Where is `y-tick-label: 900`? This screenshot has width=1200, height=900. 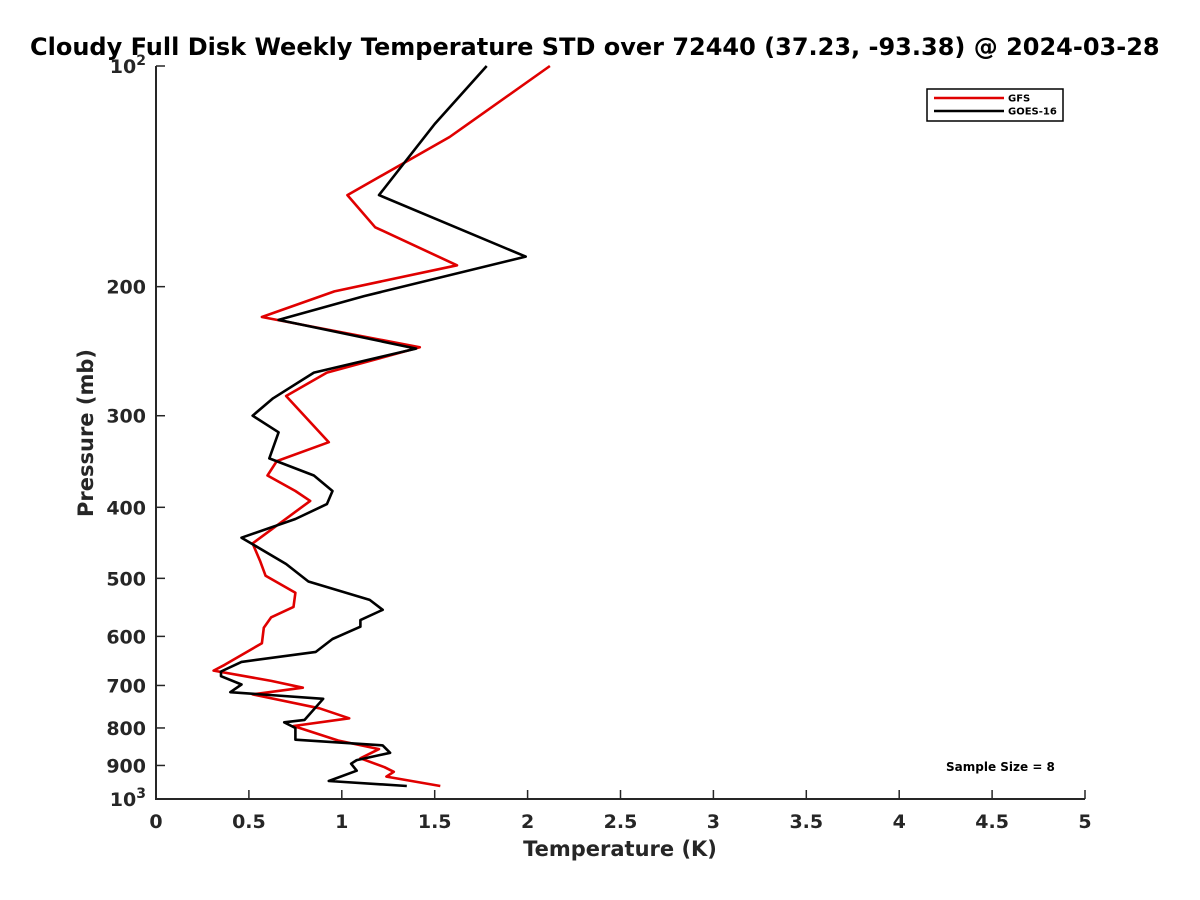
y-tick-label: 900 is located at coordinates (126, 766).